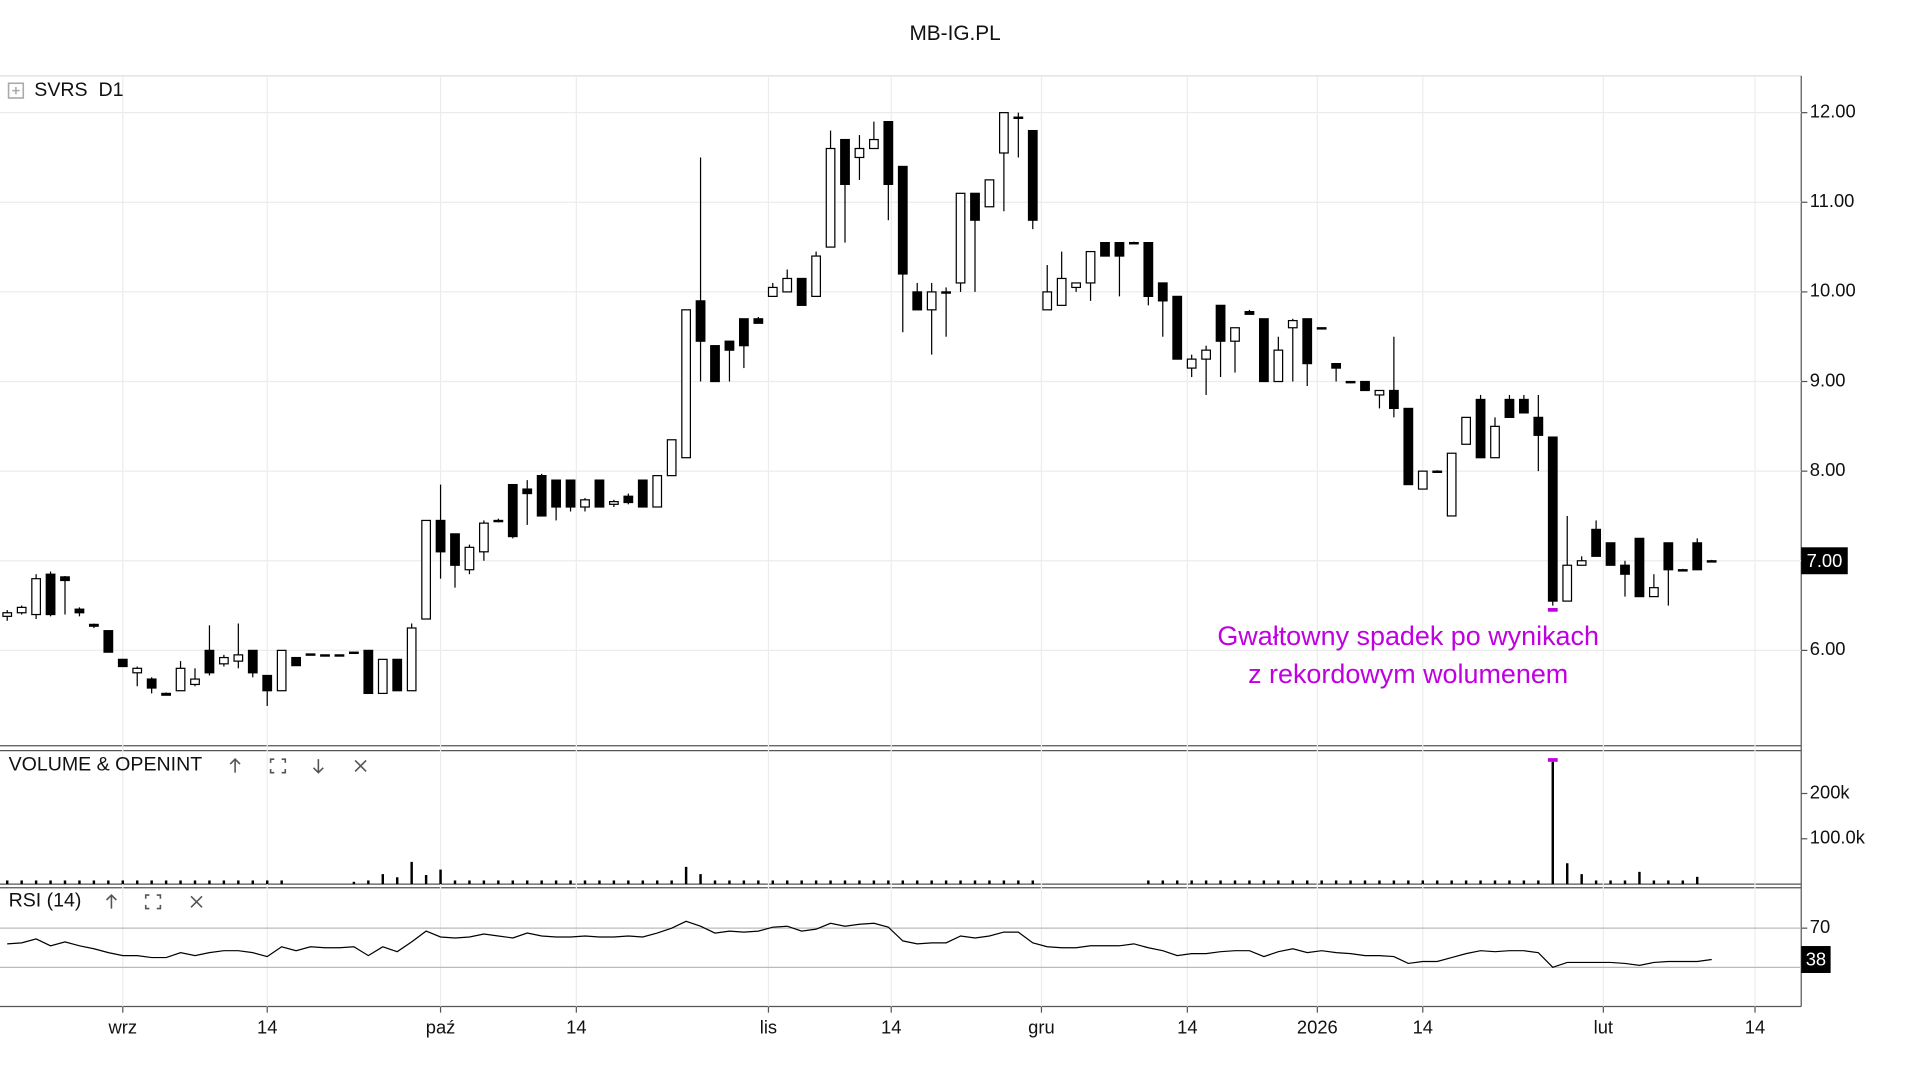  Describe the element at coordinates (106, 764) in the screenshot. I see `pane-label: VOLUME & OPENINT` at that location.